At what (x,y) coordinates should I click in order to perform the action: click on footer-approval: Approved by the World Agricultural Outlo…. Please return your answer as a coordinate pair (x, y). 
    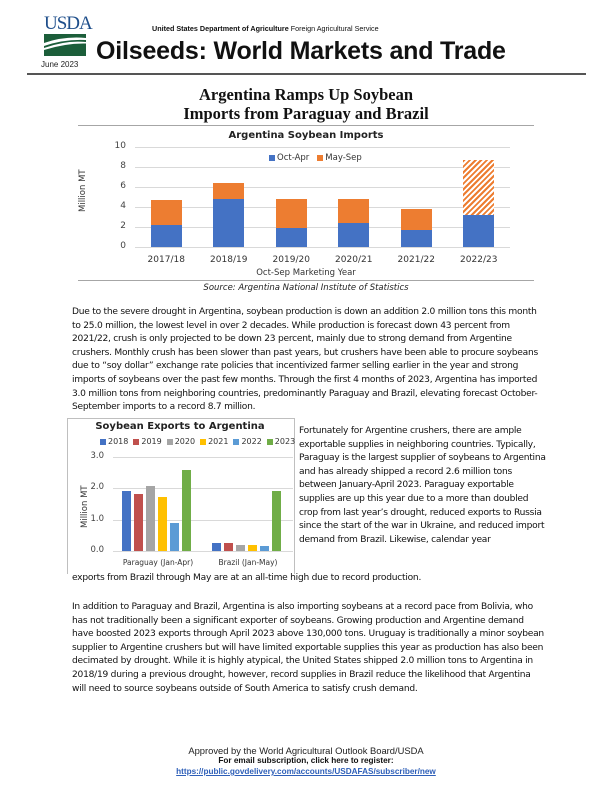
    Looking at the image, I should click on (306, 750).